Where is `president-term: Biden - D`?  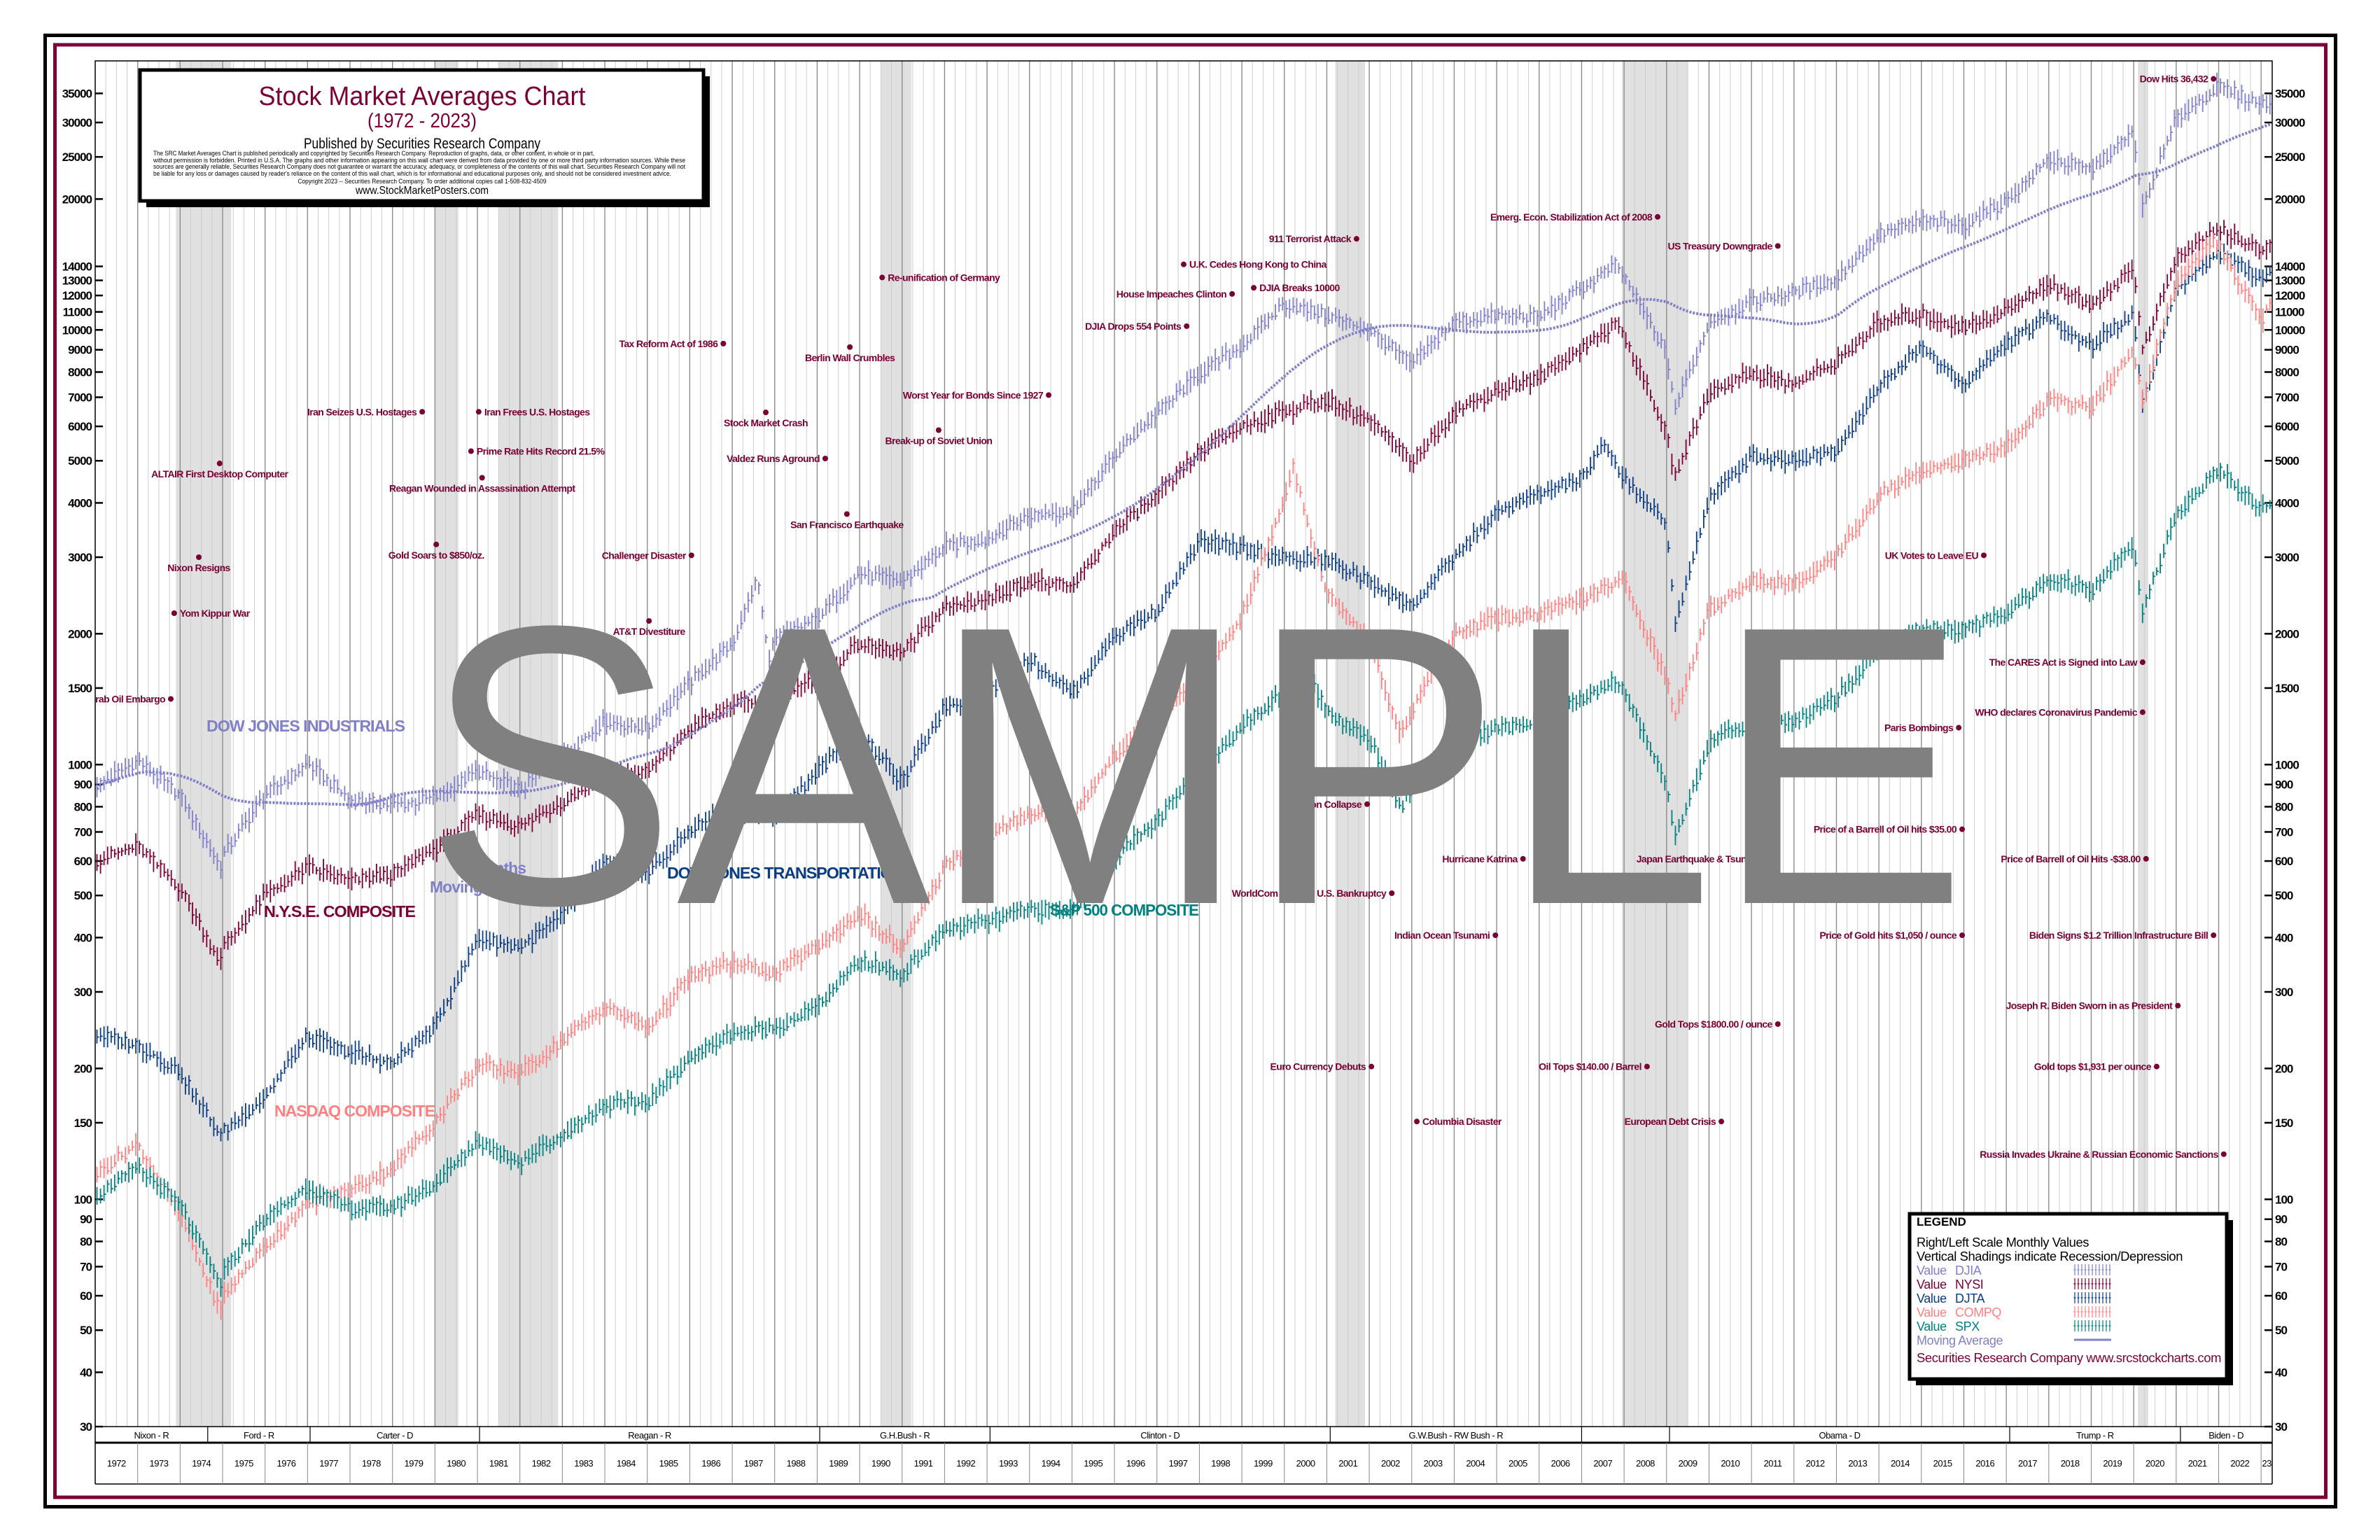
president-term: Biden - D is located at coordinates (2226, 1435).